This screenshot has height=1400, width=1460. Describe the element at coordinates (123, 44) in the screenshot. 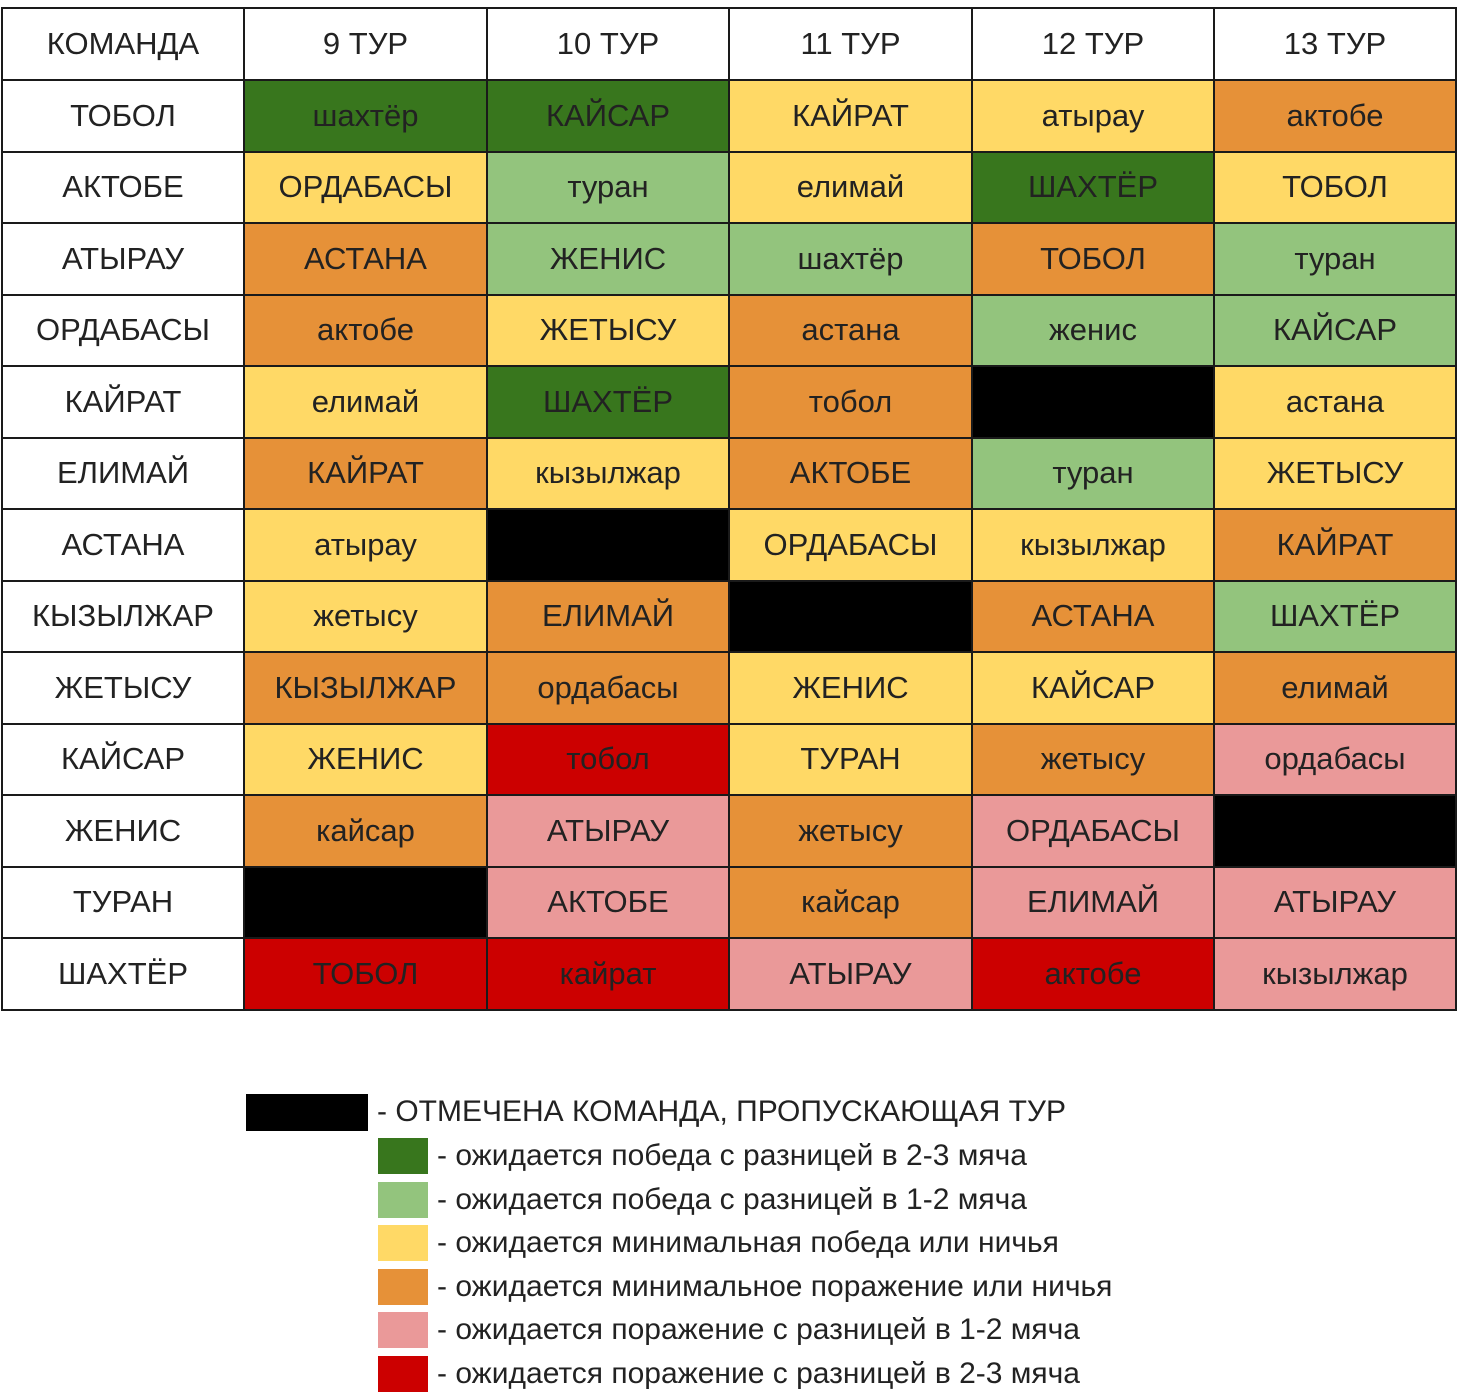

I see `column-header-team: КОМАНДА` at that location.